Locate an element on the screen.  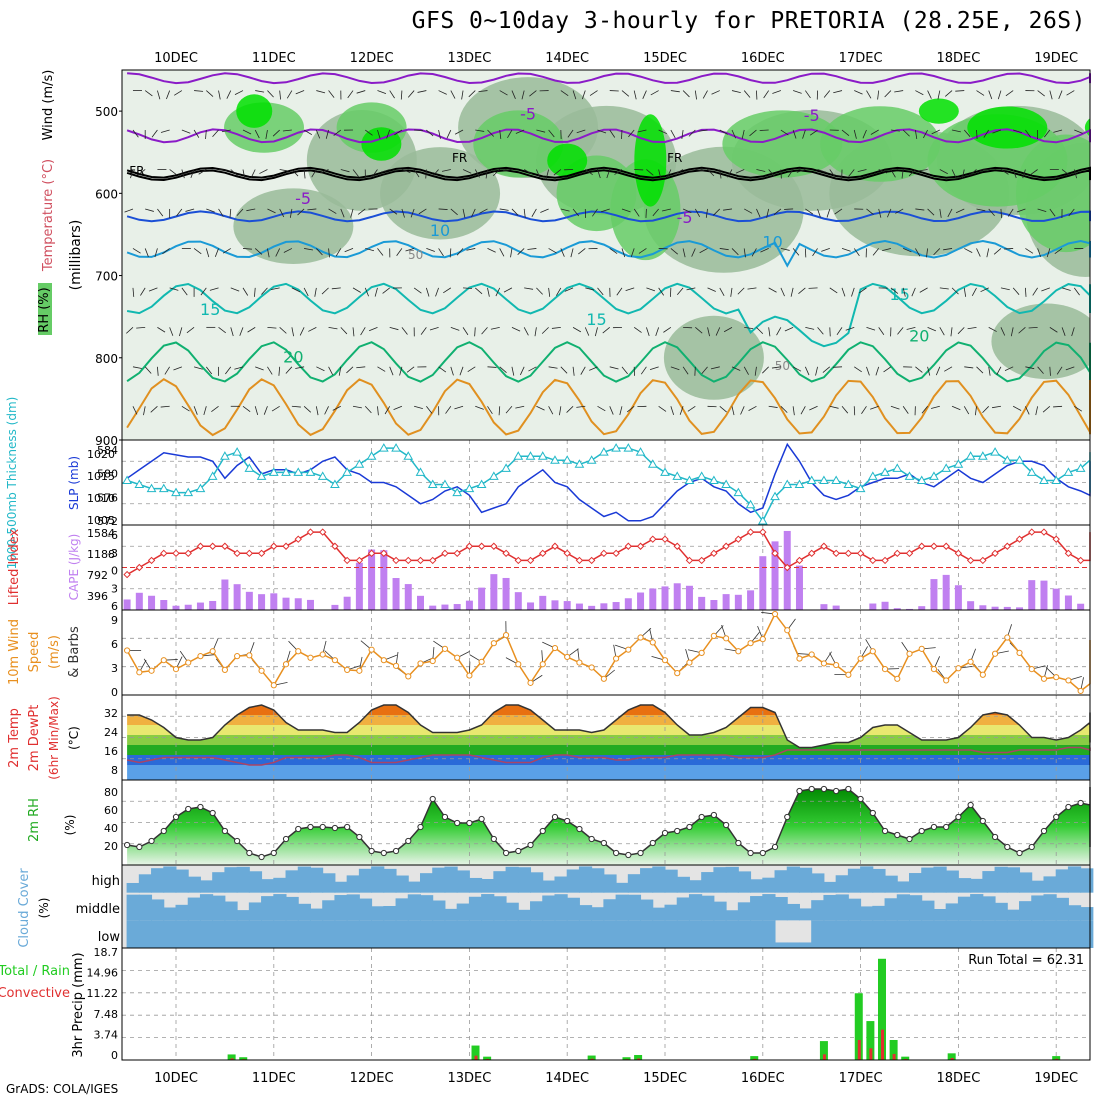
bottom-day-label-19DEC: 19DEC is located at coordinates (1056, 1078).